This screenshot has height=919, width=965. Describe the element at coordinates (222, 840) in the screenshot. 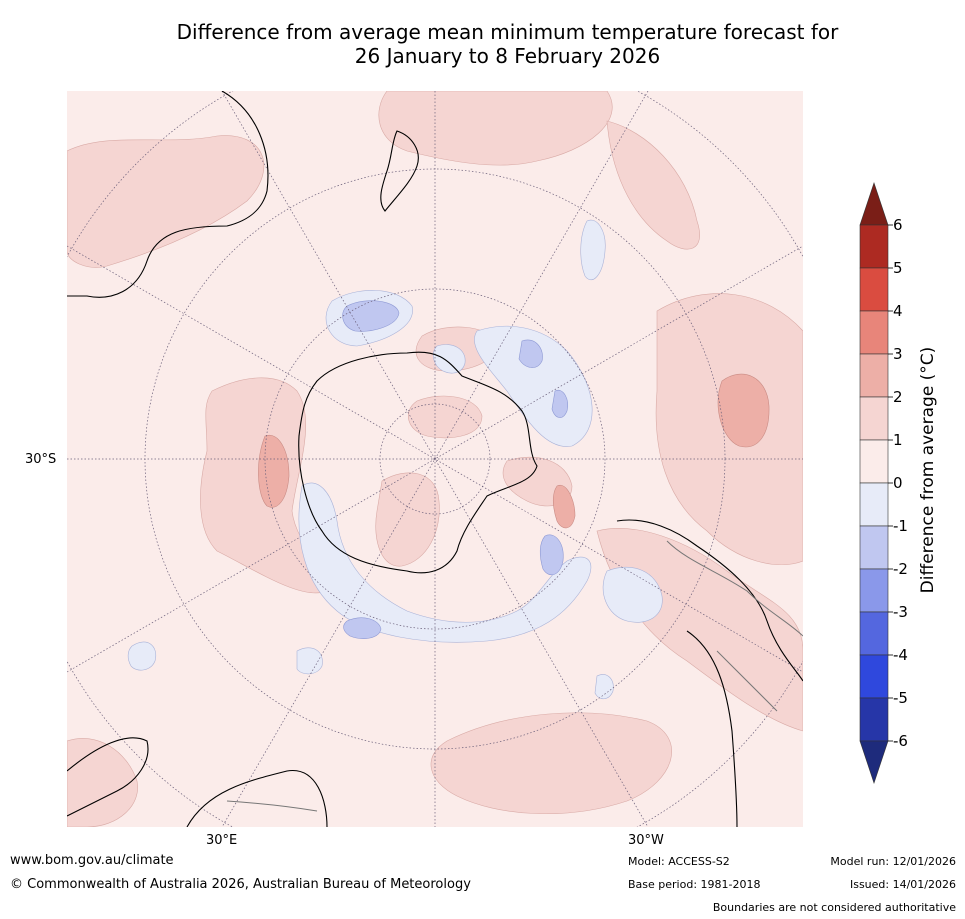

I see `lon-label-30e: 30°E` at that location.